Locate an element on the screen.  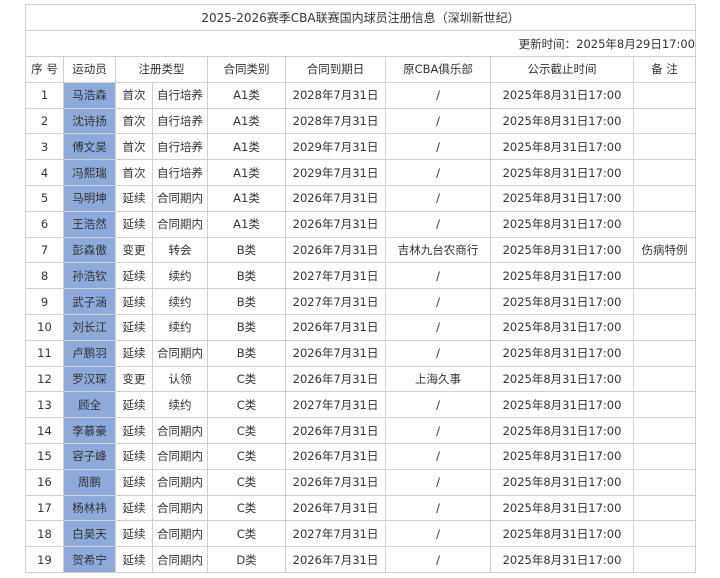
cell-no: 19 is located at coordinates (44, 559).